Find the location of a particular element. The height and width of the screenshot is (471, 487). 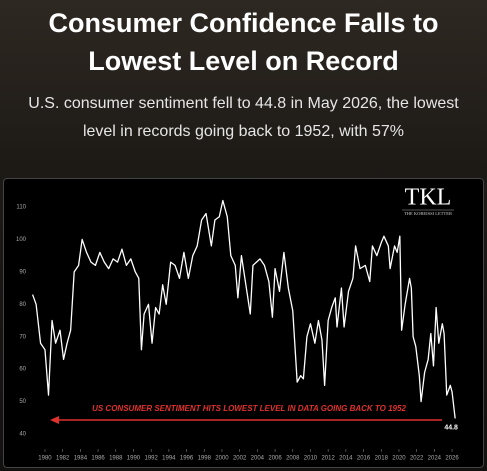

x-tick-label: 2018 is located at coordinates (382, 459).